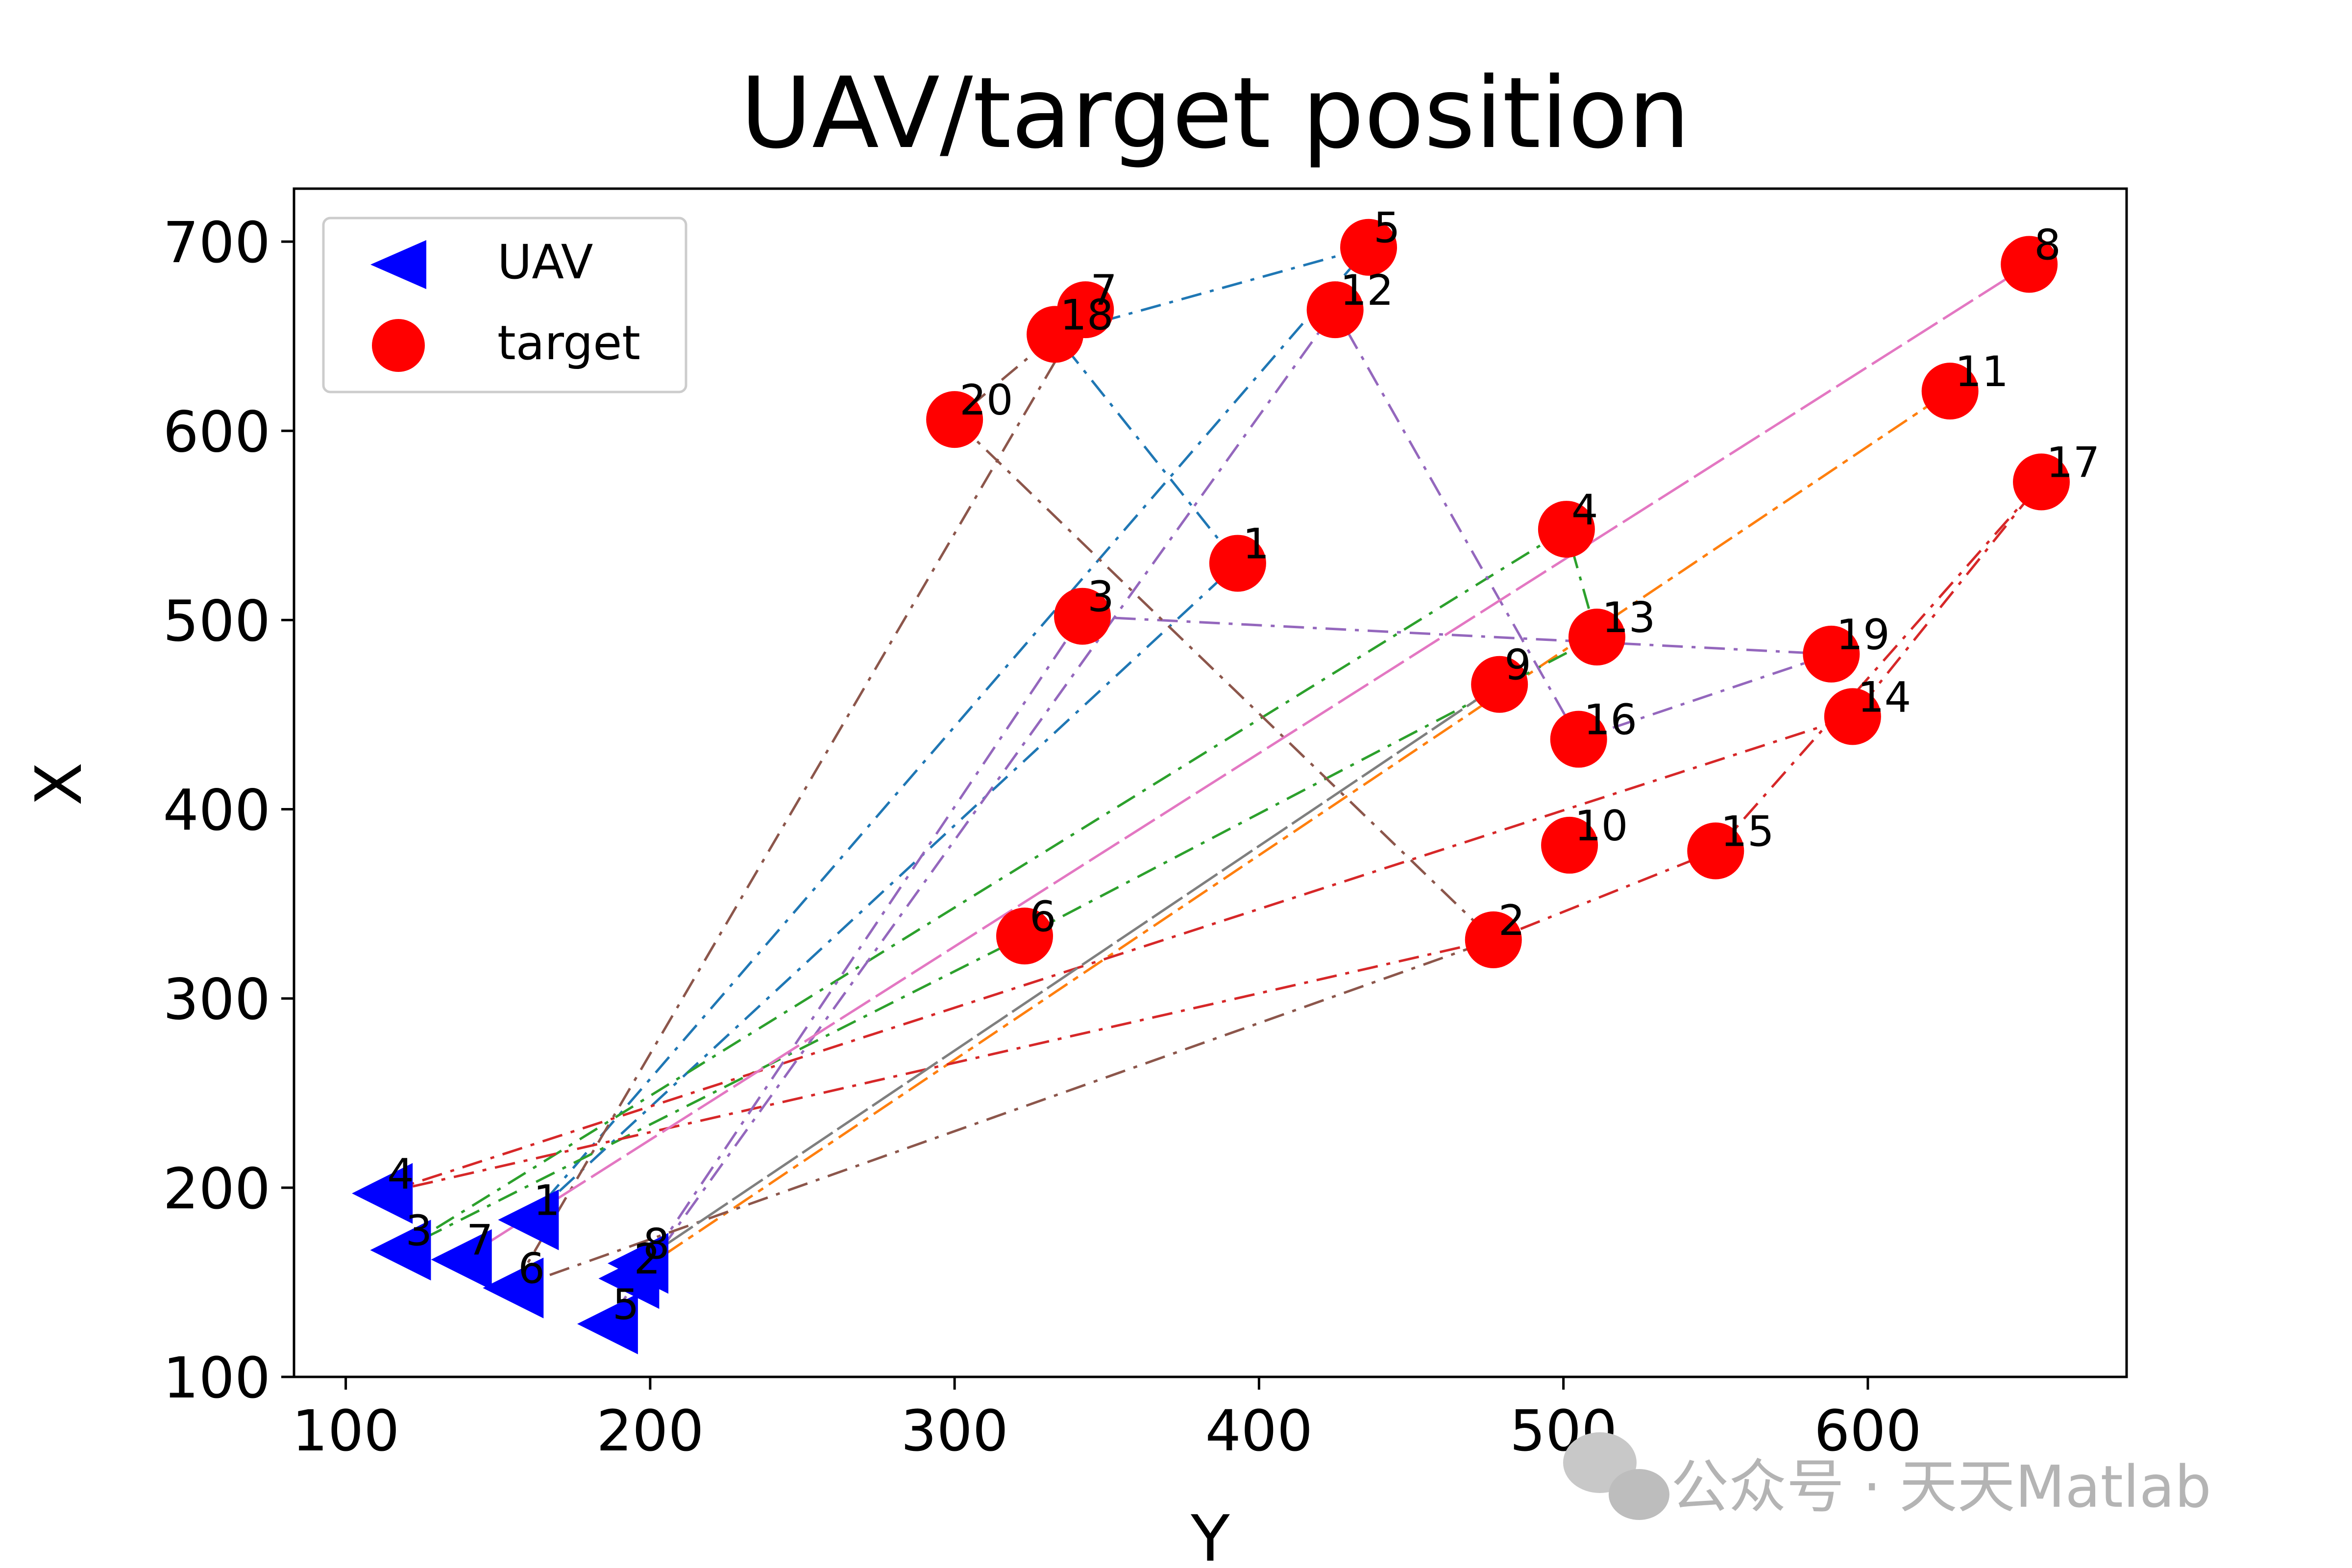 This screenshot has width=2352, height=1568. I want to click on target-label-8: 8, so click(2047, 245).